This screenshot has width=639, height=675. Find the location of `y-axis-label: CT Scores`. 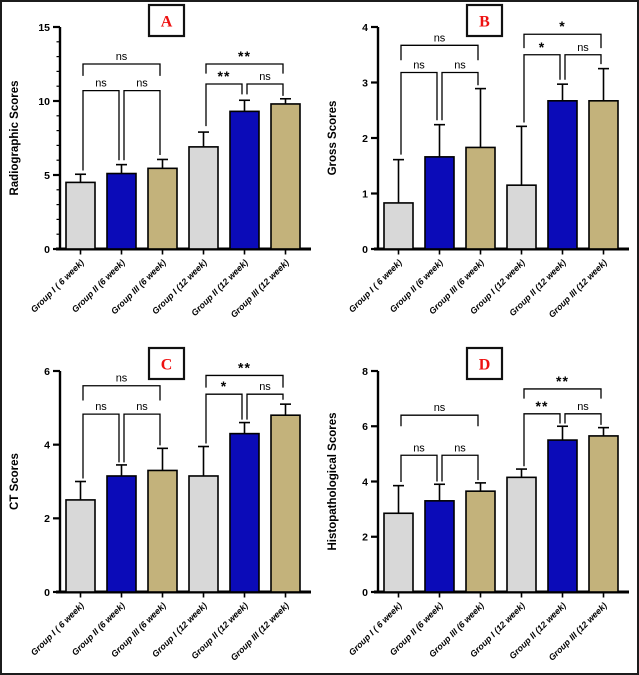

y-axis-label: CT Scores is located at coordinates (15, 481).